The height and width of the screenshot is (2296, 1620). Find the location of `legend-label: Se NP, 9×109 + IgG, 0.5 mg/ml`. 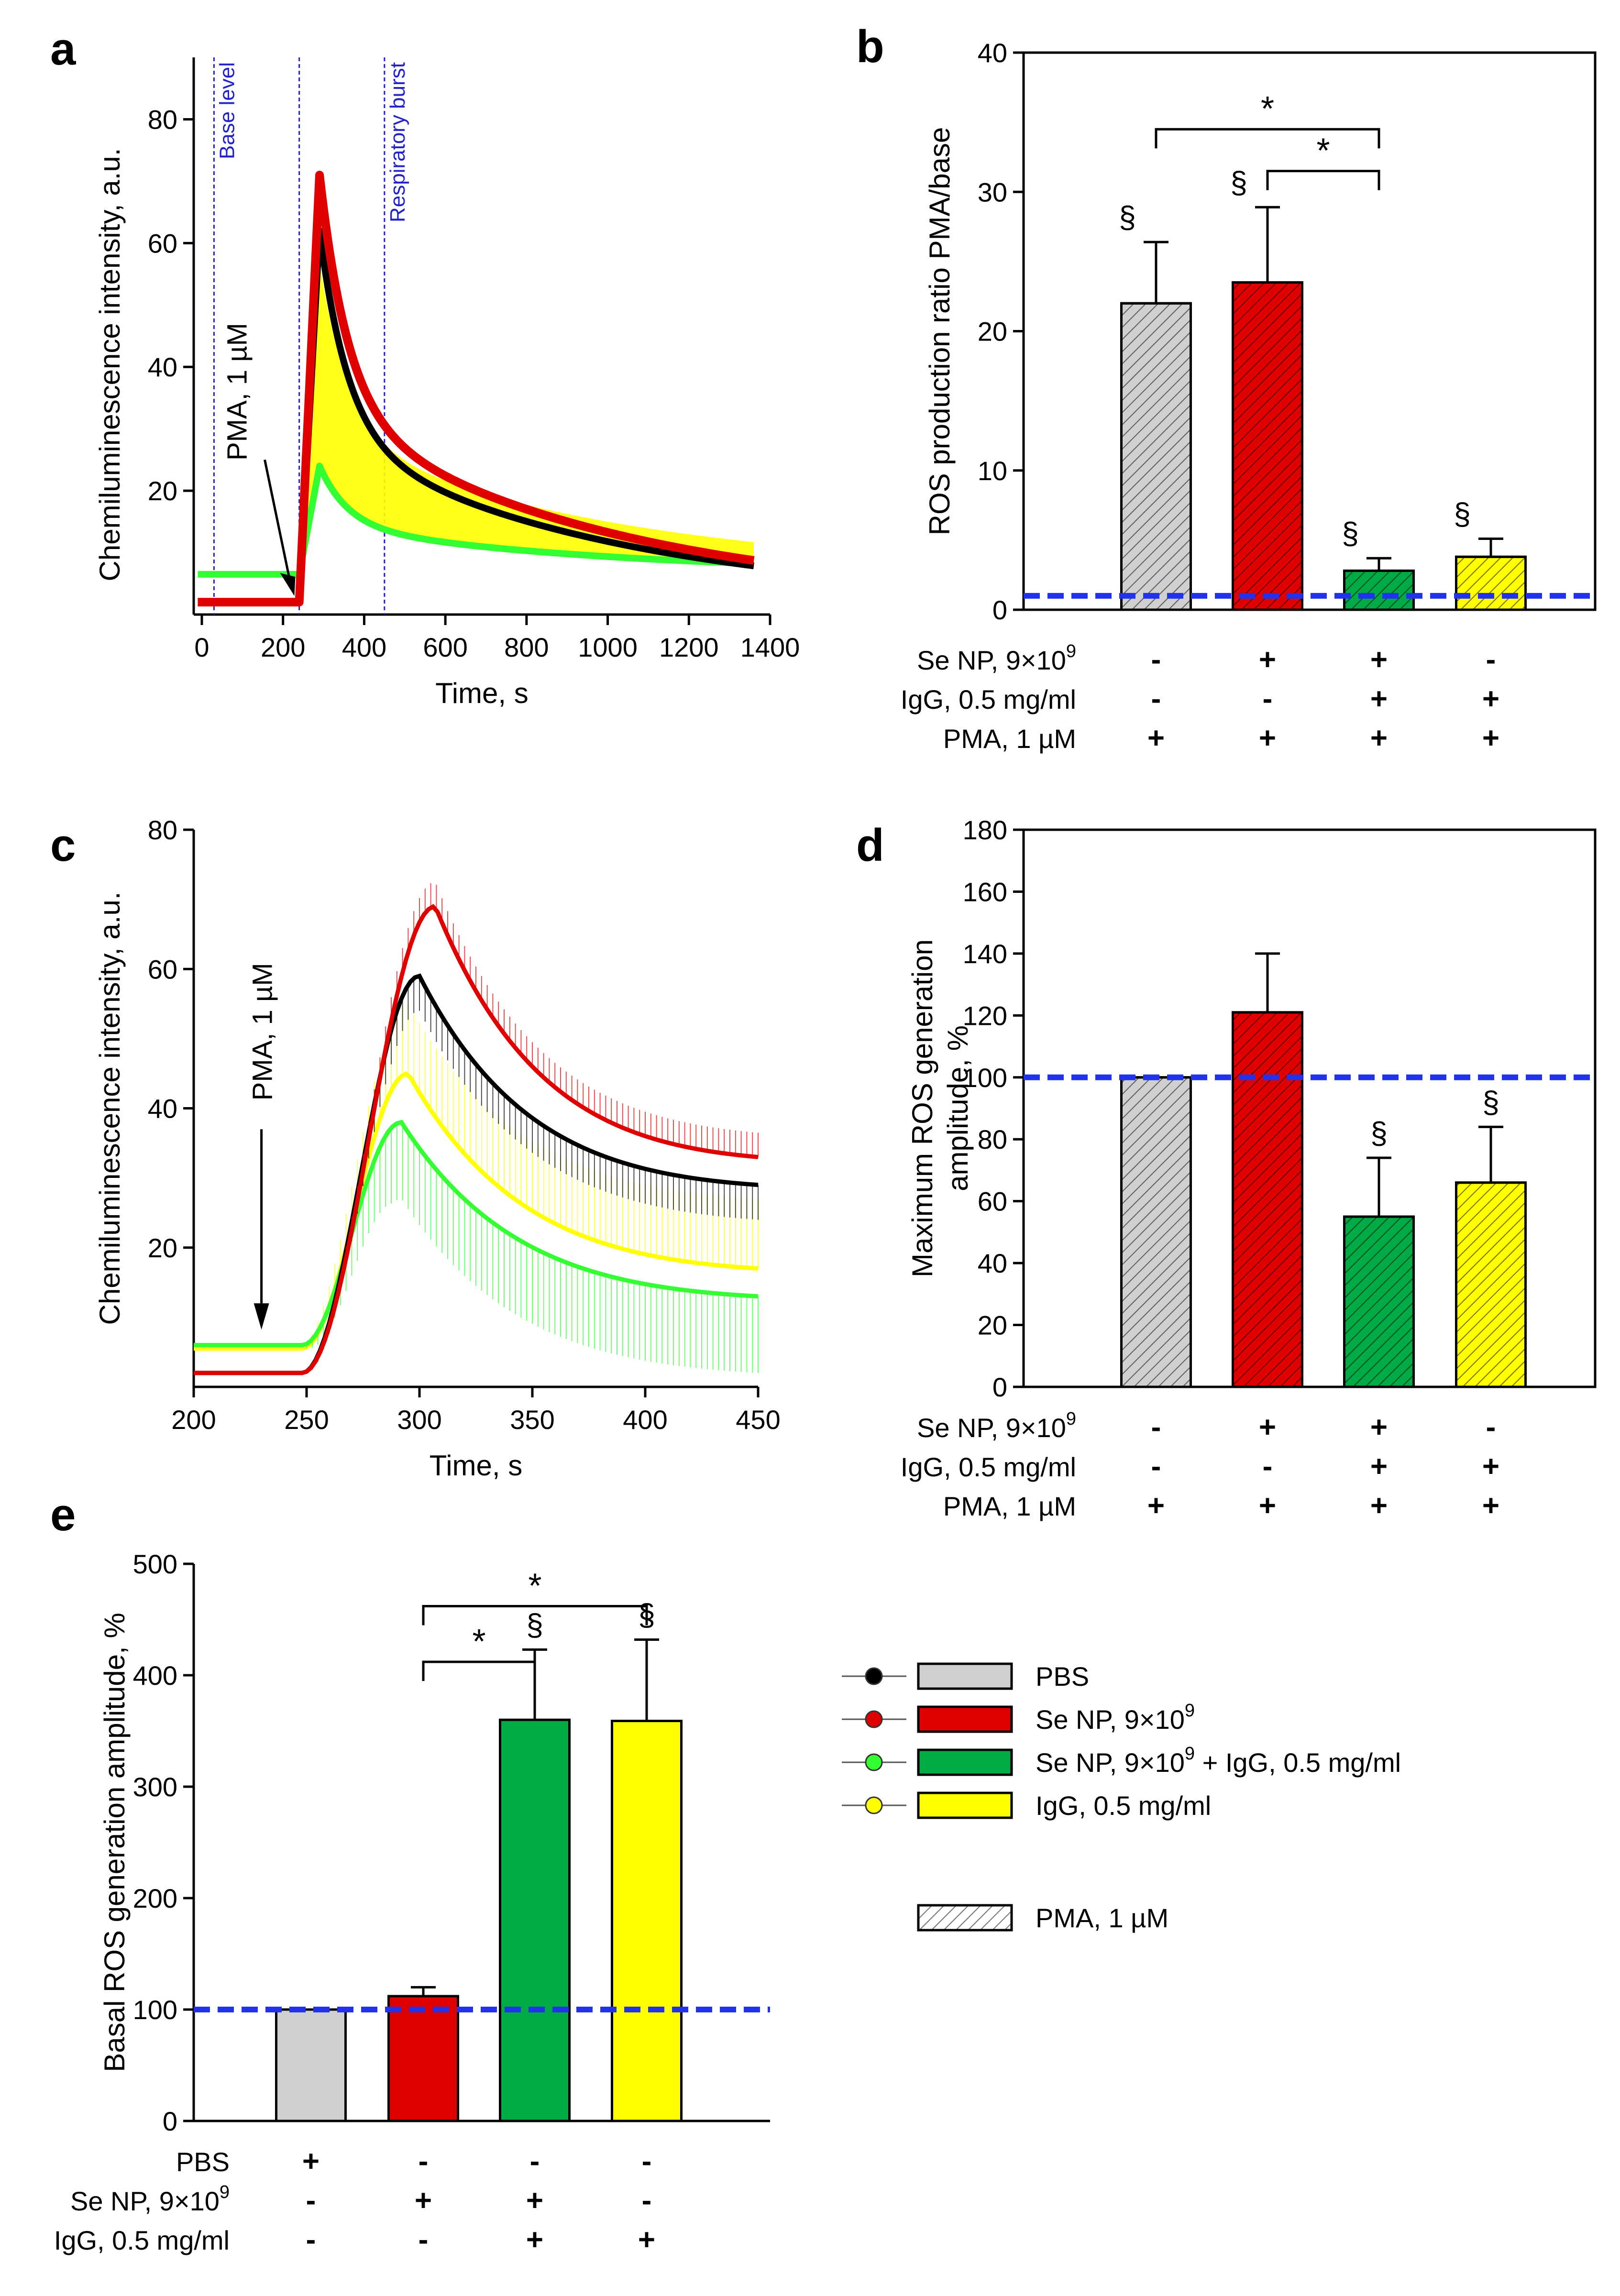

legend-label: Se NP, 9×109 + IgG, 0.5 mg/ml is located at coordinates (1218, 1761).